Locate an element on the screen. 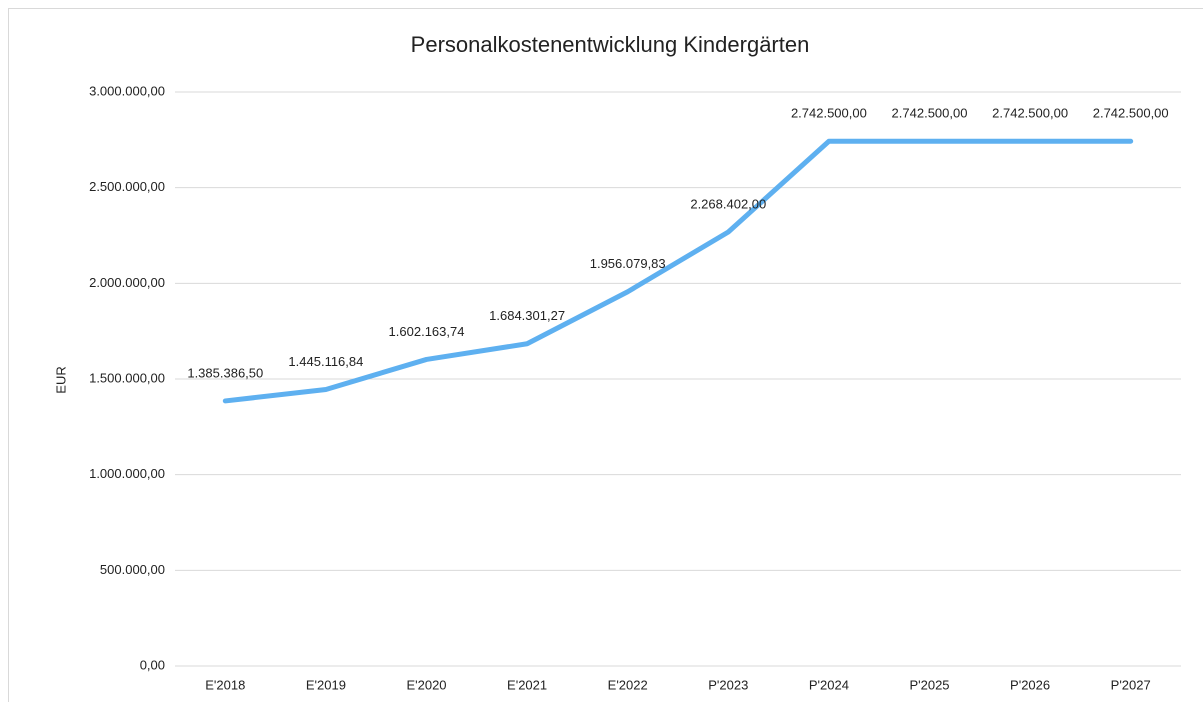 The image size is (1203, 702). x-tick-label: P'2026 is located at coordinates (1030, 684).